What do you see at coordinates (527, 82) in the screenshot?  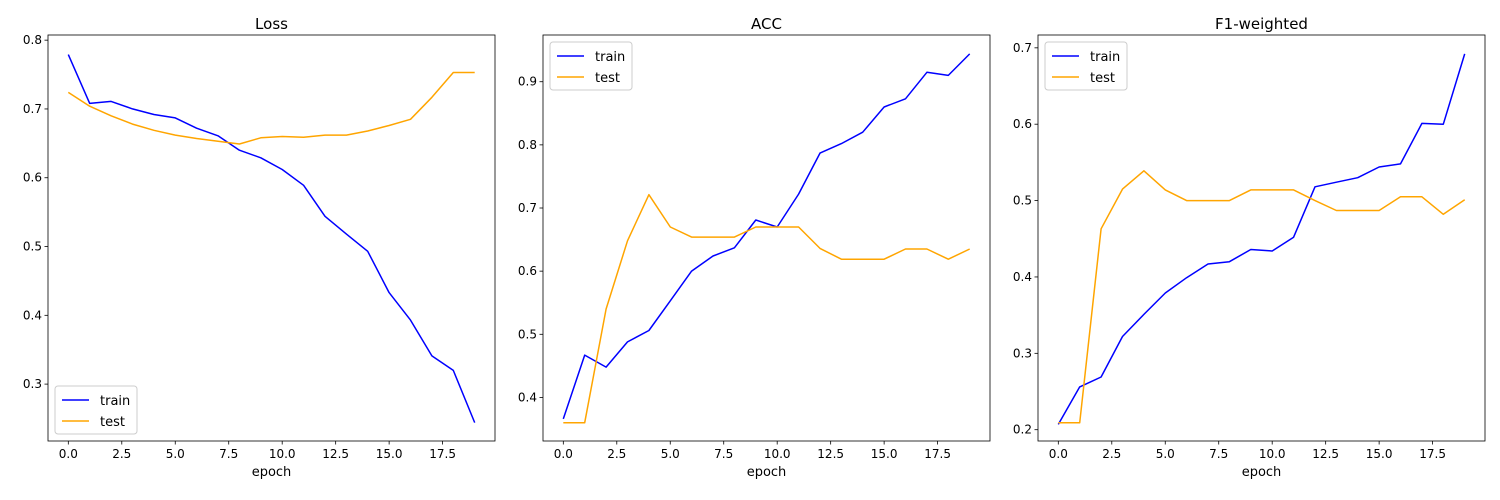 I see `y-tick-label: 0.9` at bounding box center [527, 82].